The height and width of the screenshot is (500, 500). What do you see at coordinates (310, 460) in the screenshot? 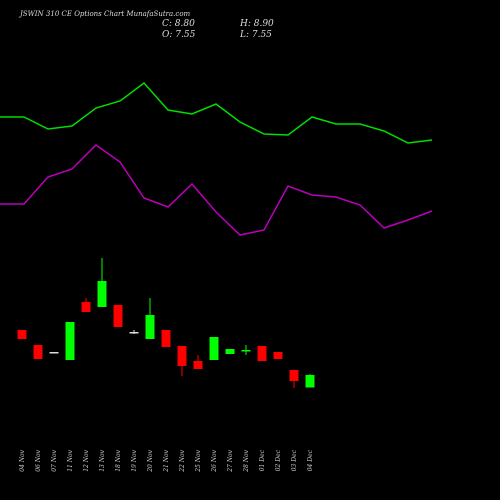
I see `x-tick-label: 04 Dec` at bounding box center [310, 460].